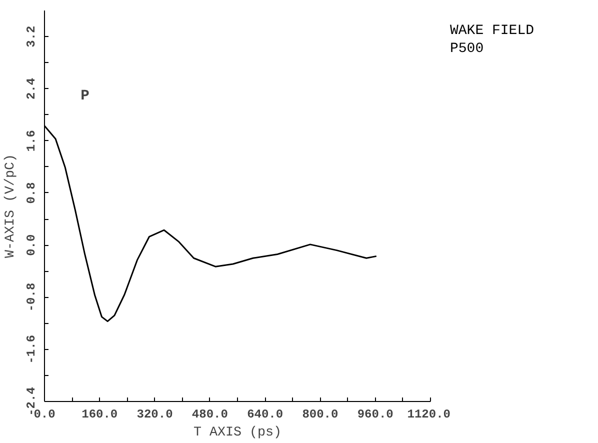 Image resolution: width=598 pixels, height=443 pixels. Describe the element at coordinates (31, 349) in the screenshot. I see `y-tick-label: -1.6` at that location.